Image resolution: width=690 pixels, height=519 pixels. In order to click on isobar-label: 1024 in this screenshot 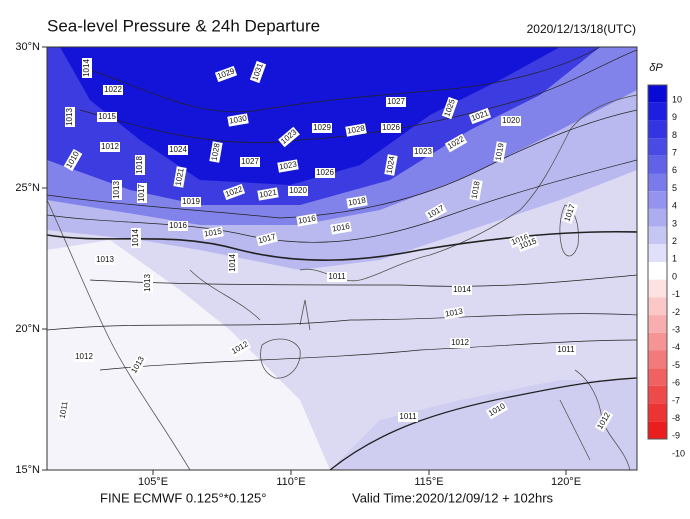, I will do `click(391, 165)`.